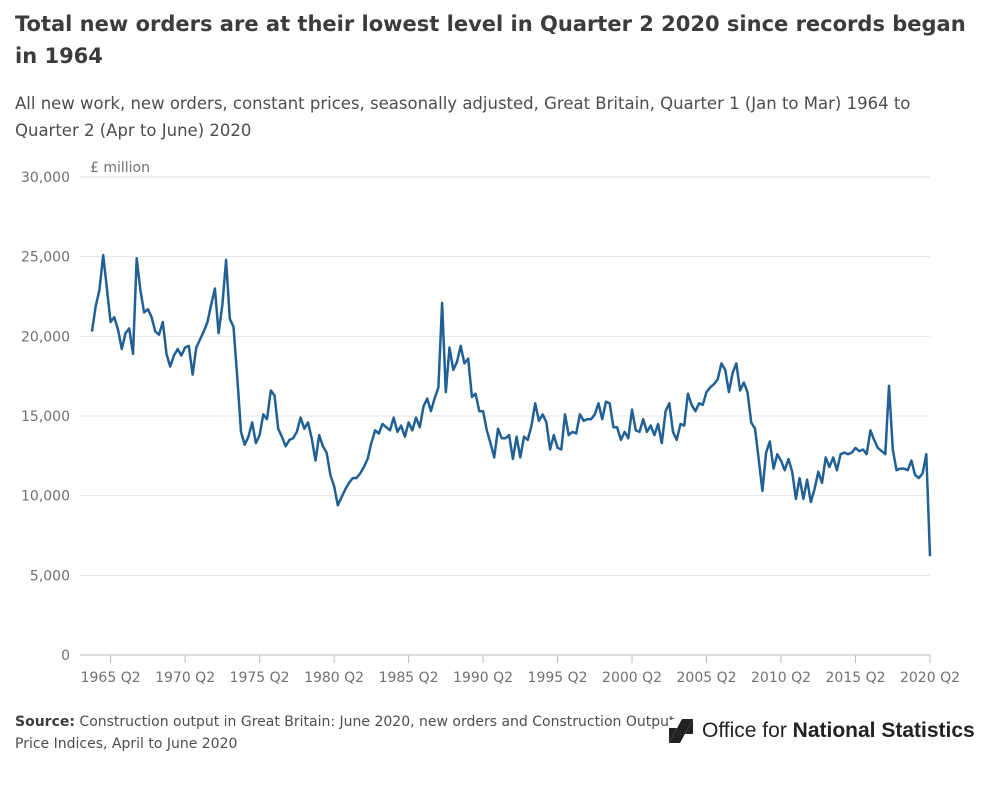  Describe the element at coordinates (45, 178) in the screenshot. I see `y-tick-label: 30,000` at that location.